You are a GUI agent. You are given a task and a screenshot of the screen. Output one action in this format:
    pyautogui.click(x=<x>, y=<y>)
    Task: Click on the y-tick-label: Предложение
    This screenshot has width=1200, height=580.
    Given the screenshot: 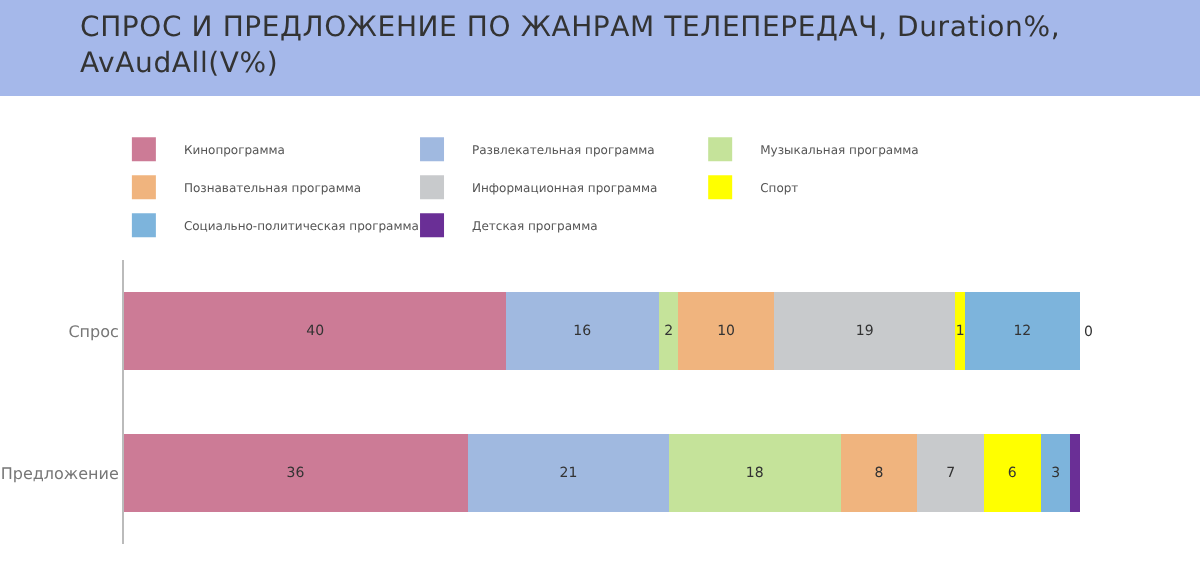 What is the action you would take?
    pyautogui.click(x=59, y=473)
    